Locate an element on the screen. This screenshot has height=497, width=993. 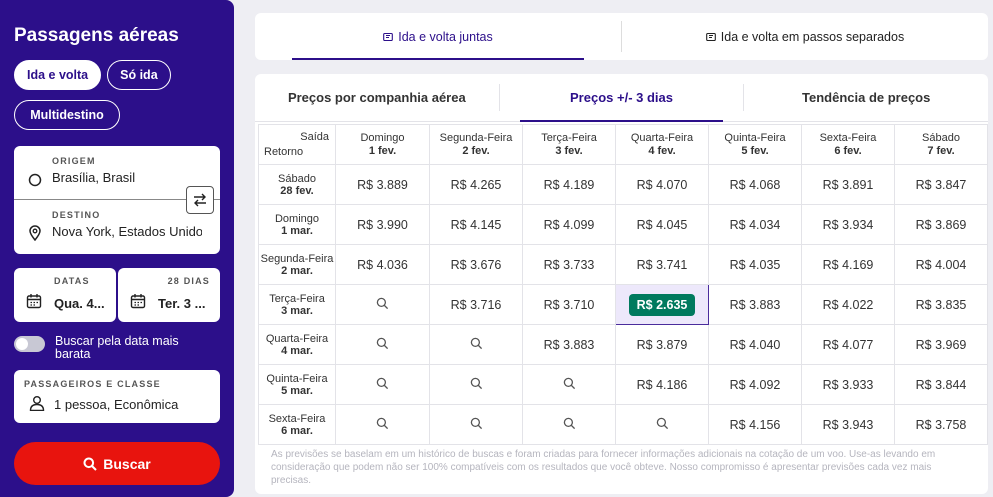
price-cell: R$ 3.835 is located at coordinates (941, 304).